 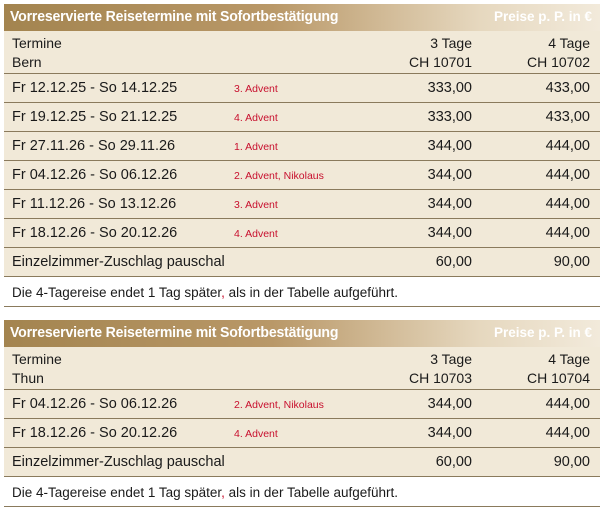 I want to click on date-note: 1. Advent, so click(x=256, y=147).